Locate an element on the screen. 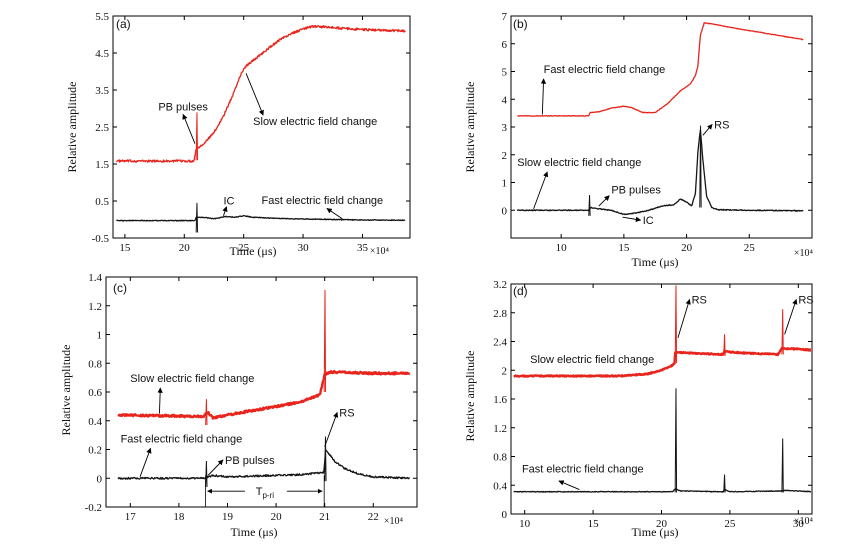 The height and width of the screenshot is (554, 865). y-tick-label: 1 is located at coordinates (100, 336).